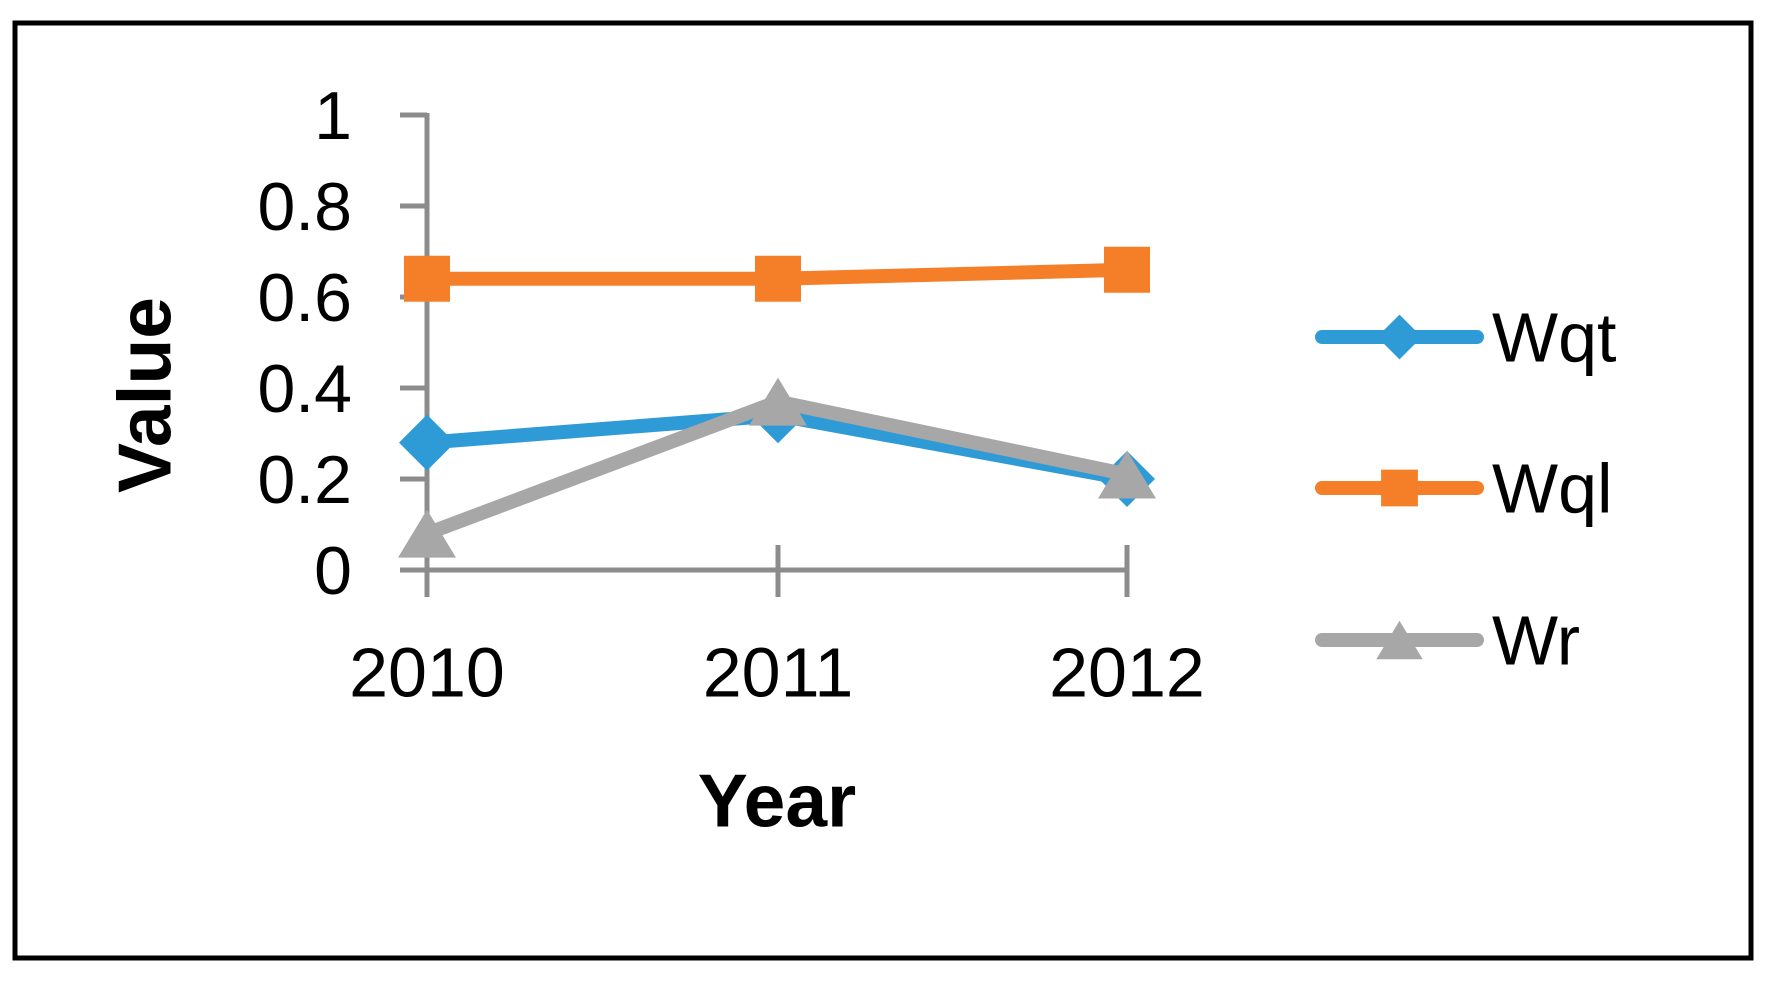 This screenshot has height=982, width=1768. What do you see at coordinates (144, 395) in the screenshot?
I see `y-axis-title: Value` at bounding box center [144, 395].